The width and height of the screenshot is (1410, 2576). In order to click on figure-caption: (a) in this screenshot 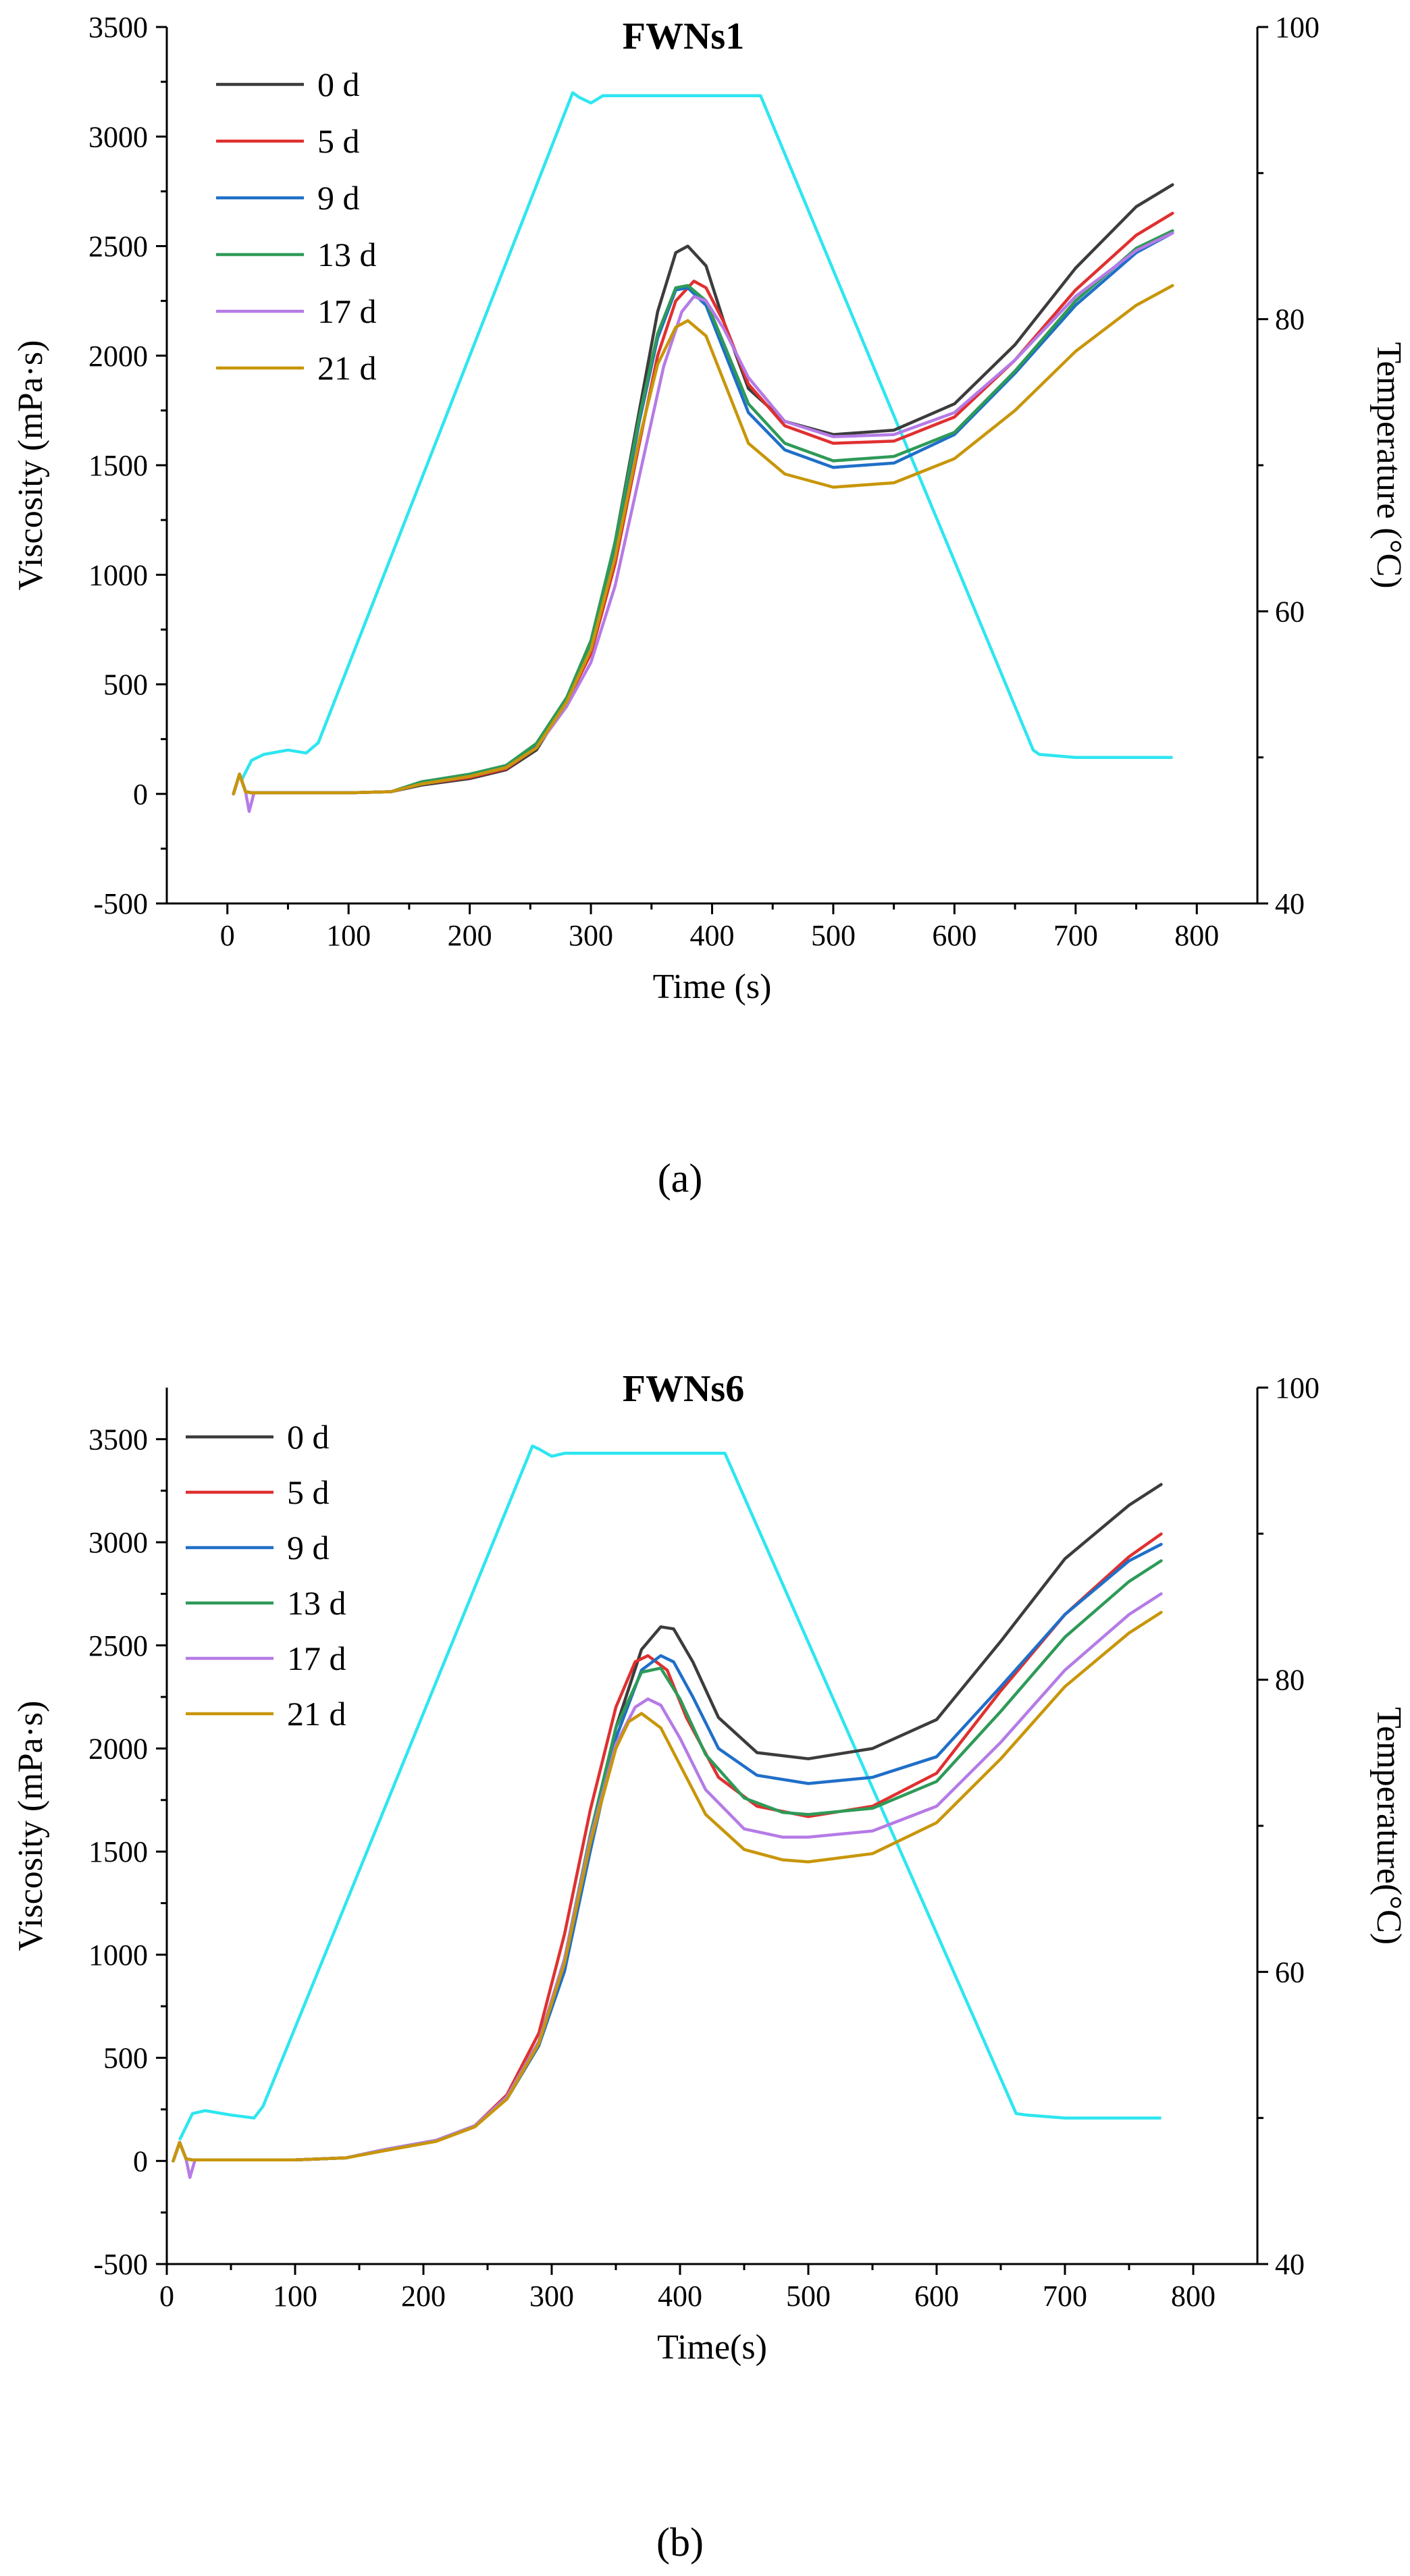, I will do `click(680, 1178)`.